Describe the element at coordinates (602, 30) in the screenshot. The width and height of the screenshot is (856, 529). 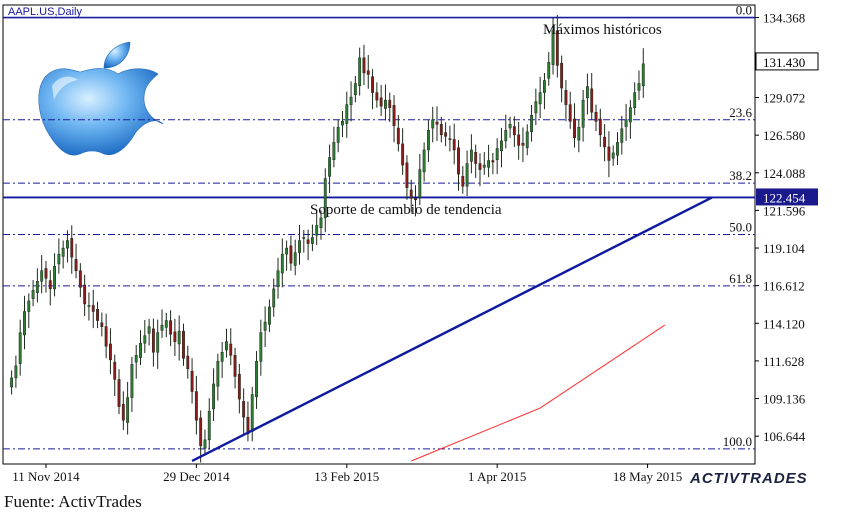
I see `annotation-highs: Máximos históricos` at that location.